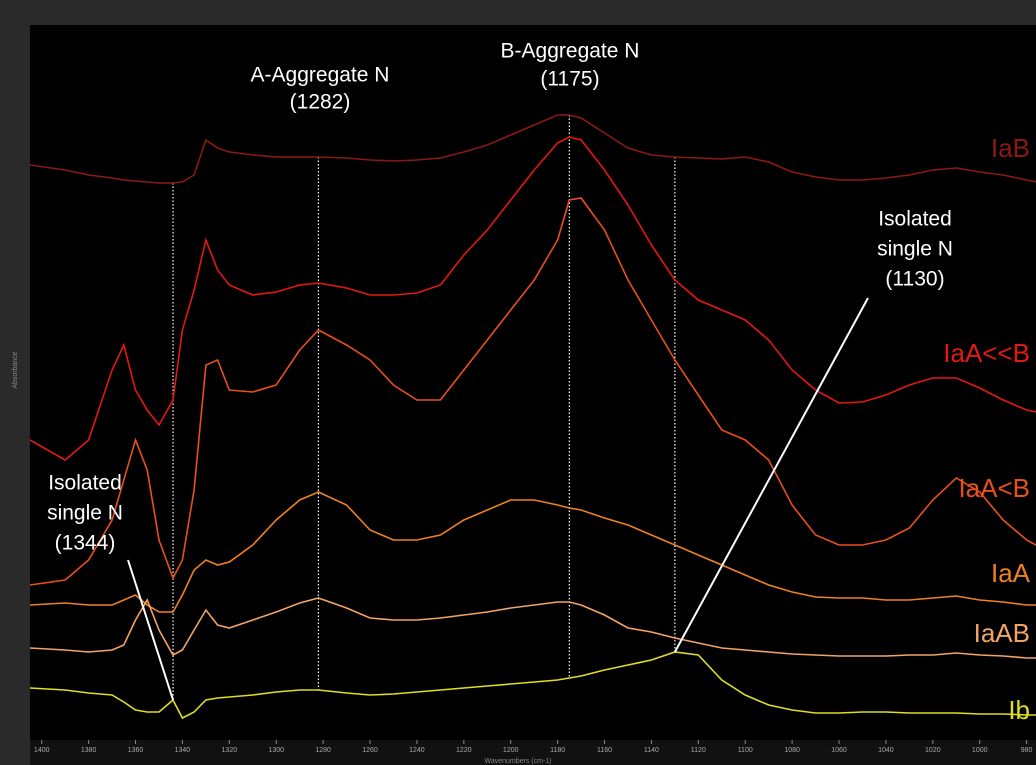  Describe the element at coordinates (792, 750) in the screenshot. I see `x-tick-label: 1080` at that location.